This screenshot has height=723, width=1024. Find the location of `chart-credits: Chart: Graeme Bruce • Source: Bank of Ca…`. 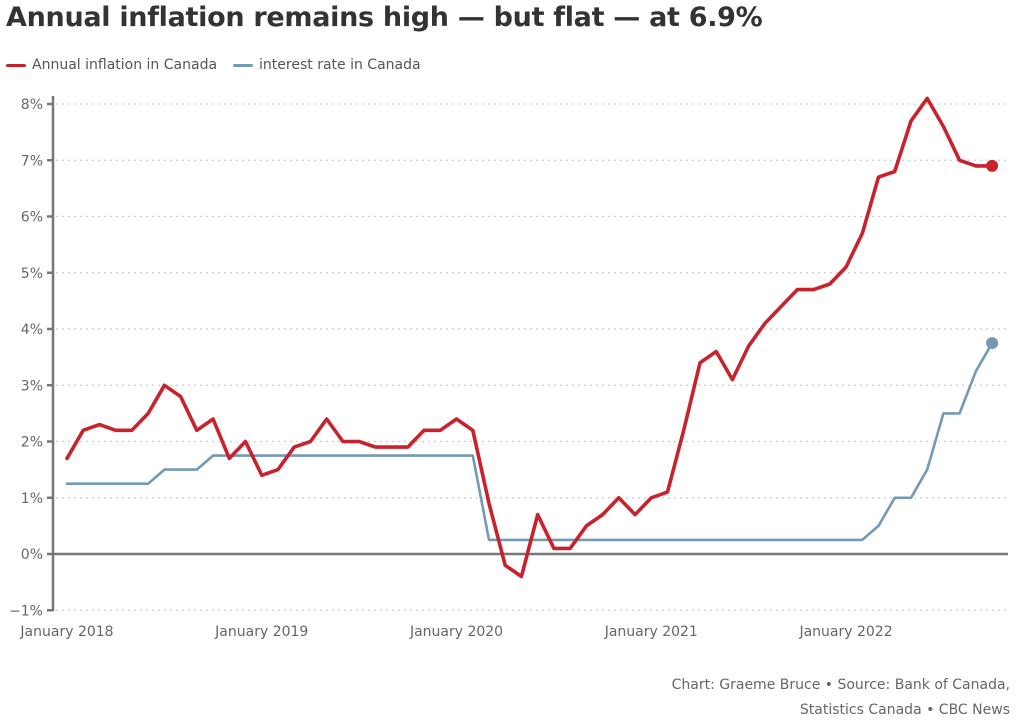

chart-credits: Chart: Graeme Bruce • Source: Bank of Ca… is located at coordinates (841, 698).